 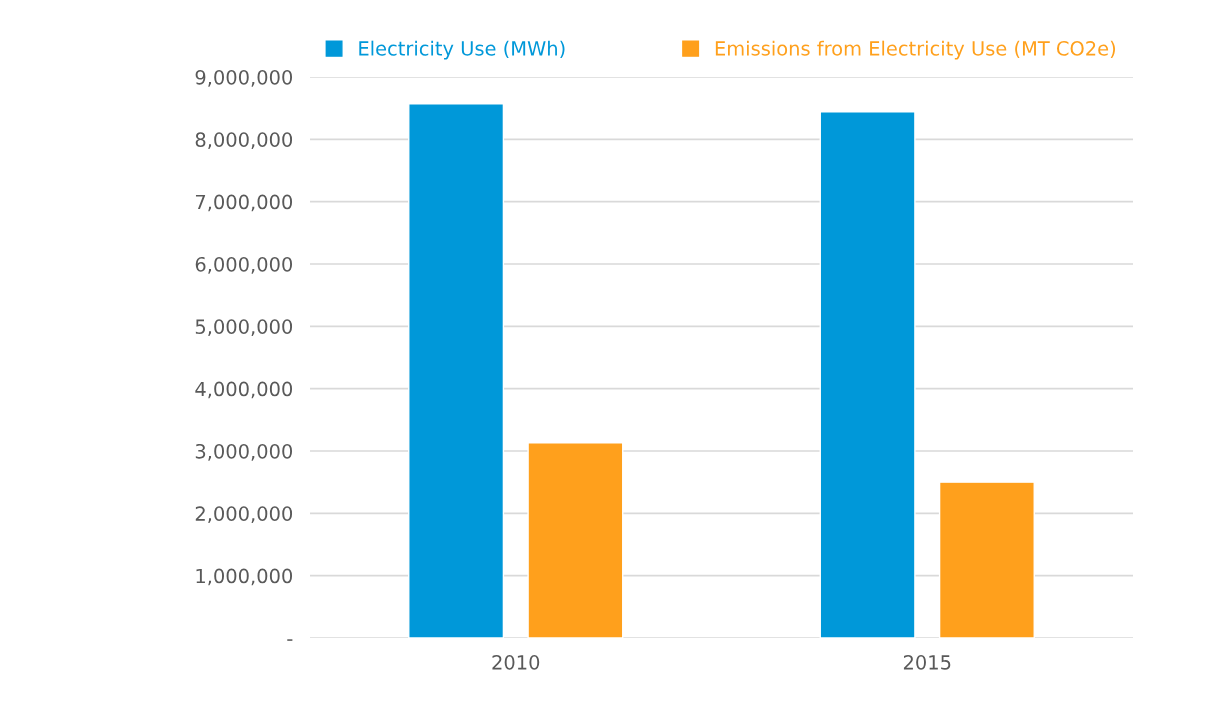 I want to click on y-tick-label: 8,000,000, so click(x=244, y=140).